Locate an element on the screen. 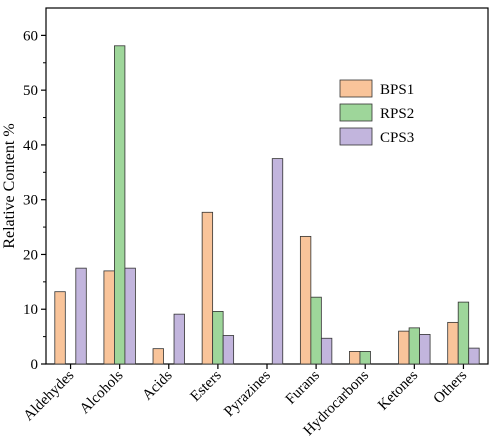 This screenshot has width=498, height=448. y-tick-label: 60 is located at coordinates (30, 36).